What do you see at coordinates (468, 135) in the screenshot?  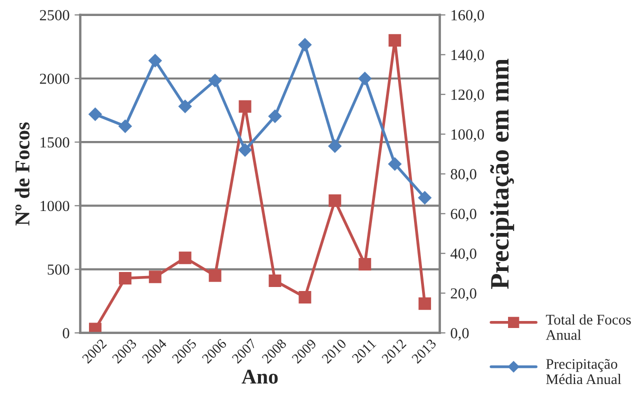 I see `y2-tick-label: 100,0` at bounding box center [468, 135].